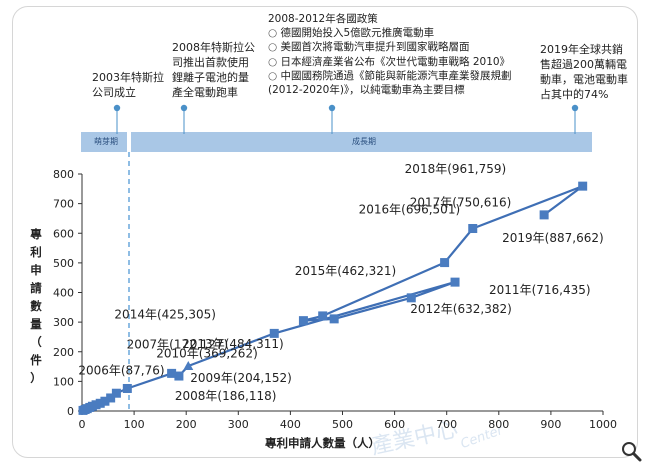 The height and width of the screenshot is (468, 649). What do you see at coordinates (498, 424) in the screenshot?
I see `x-tick-label: 800` at bounding box center [498, 424].